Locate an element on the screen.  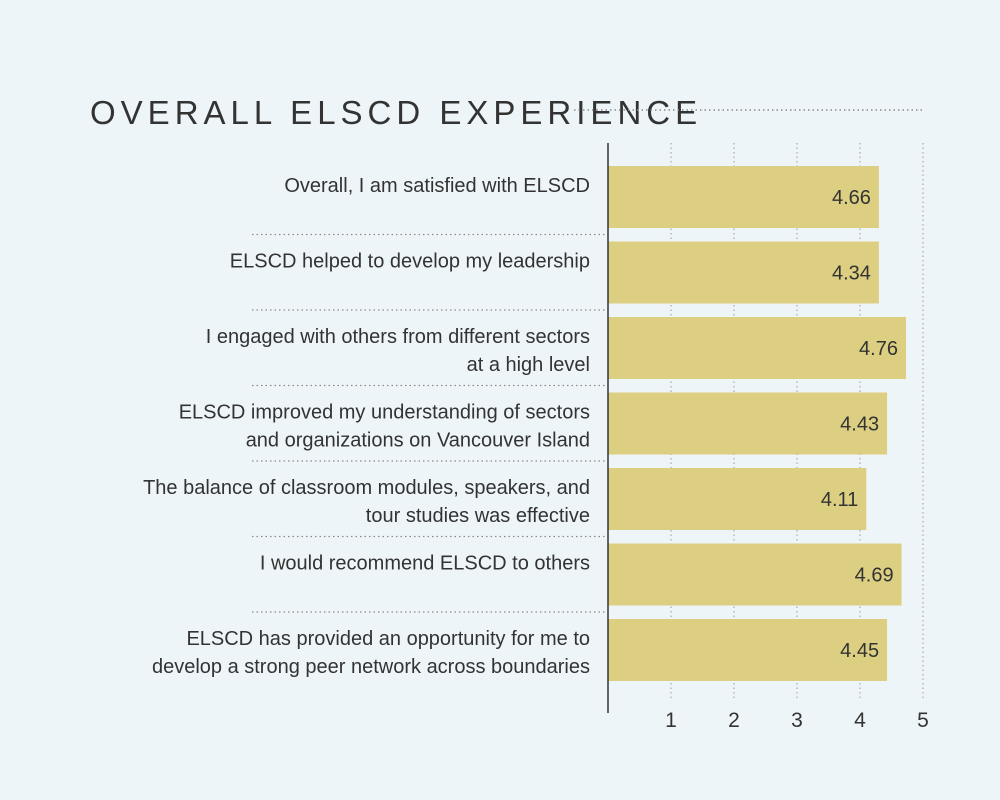
chart-title: OVERALL ELSCD EXPERIENCE is located at coordinates (396, 112).